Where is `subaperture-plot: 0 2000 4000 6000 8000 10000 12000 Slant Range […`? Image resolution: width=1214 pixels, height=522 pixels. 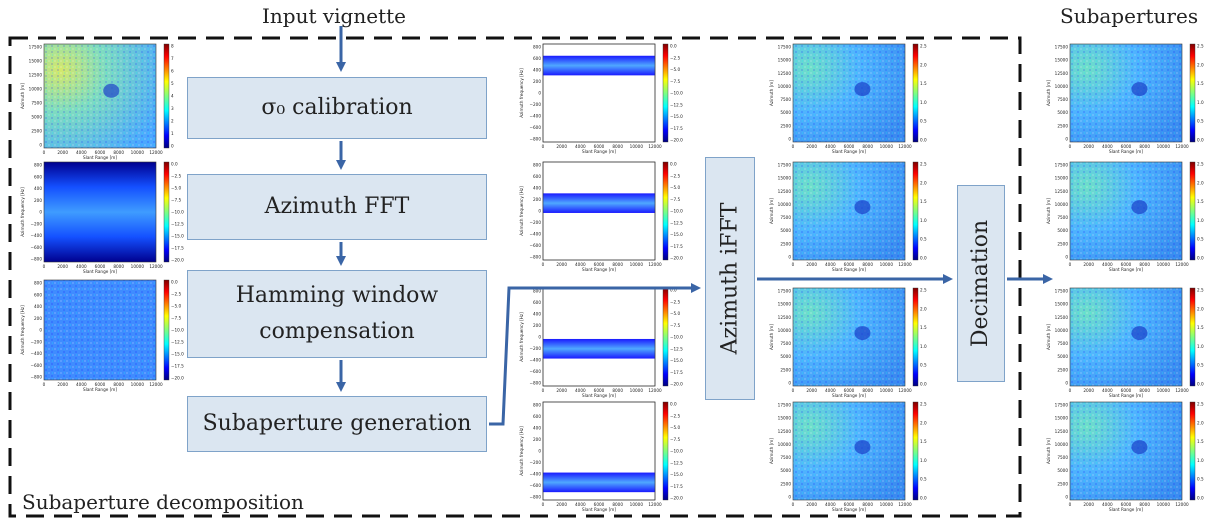
subaperture-plot: 0 2000 4000 6000 8000 10000 12000 Slant Range [… is located at coordinates (1125, 343).